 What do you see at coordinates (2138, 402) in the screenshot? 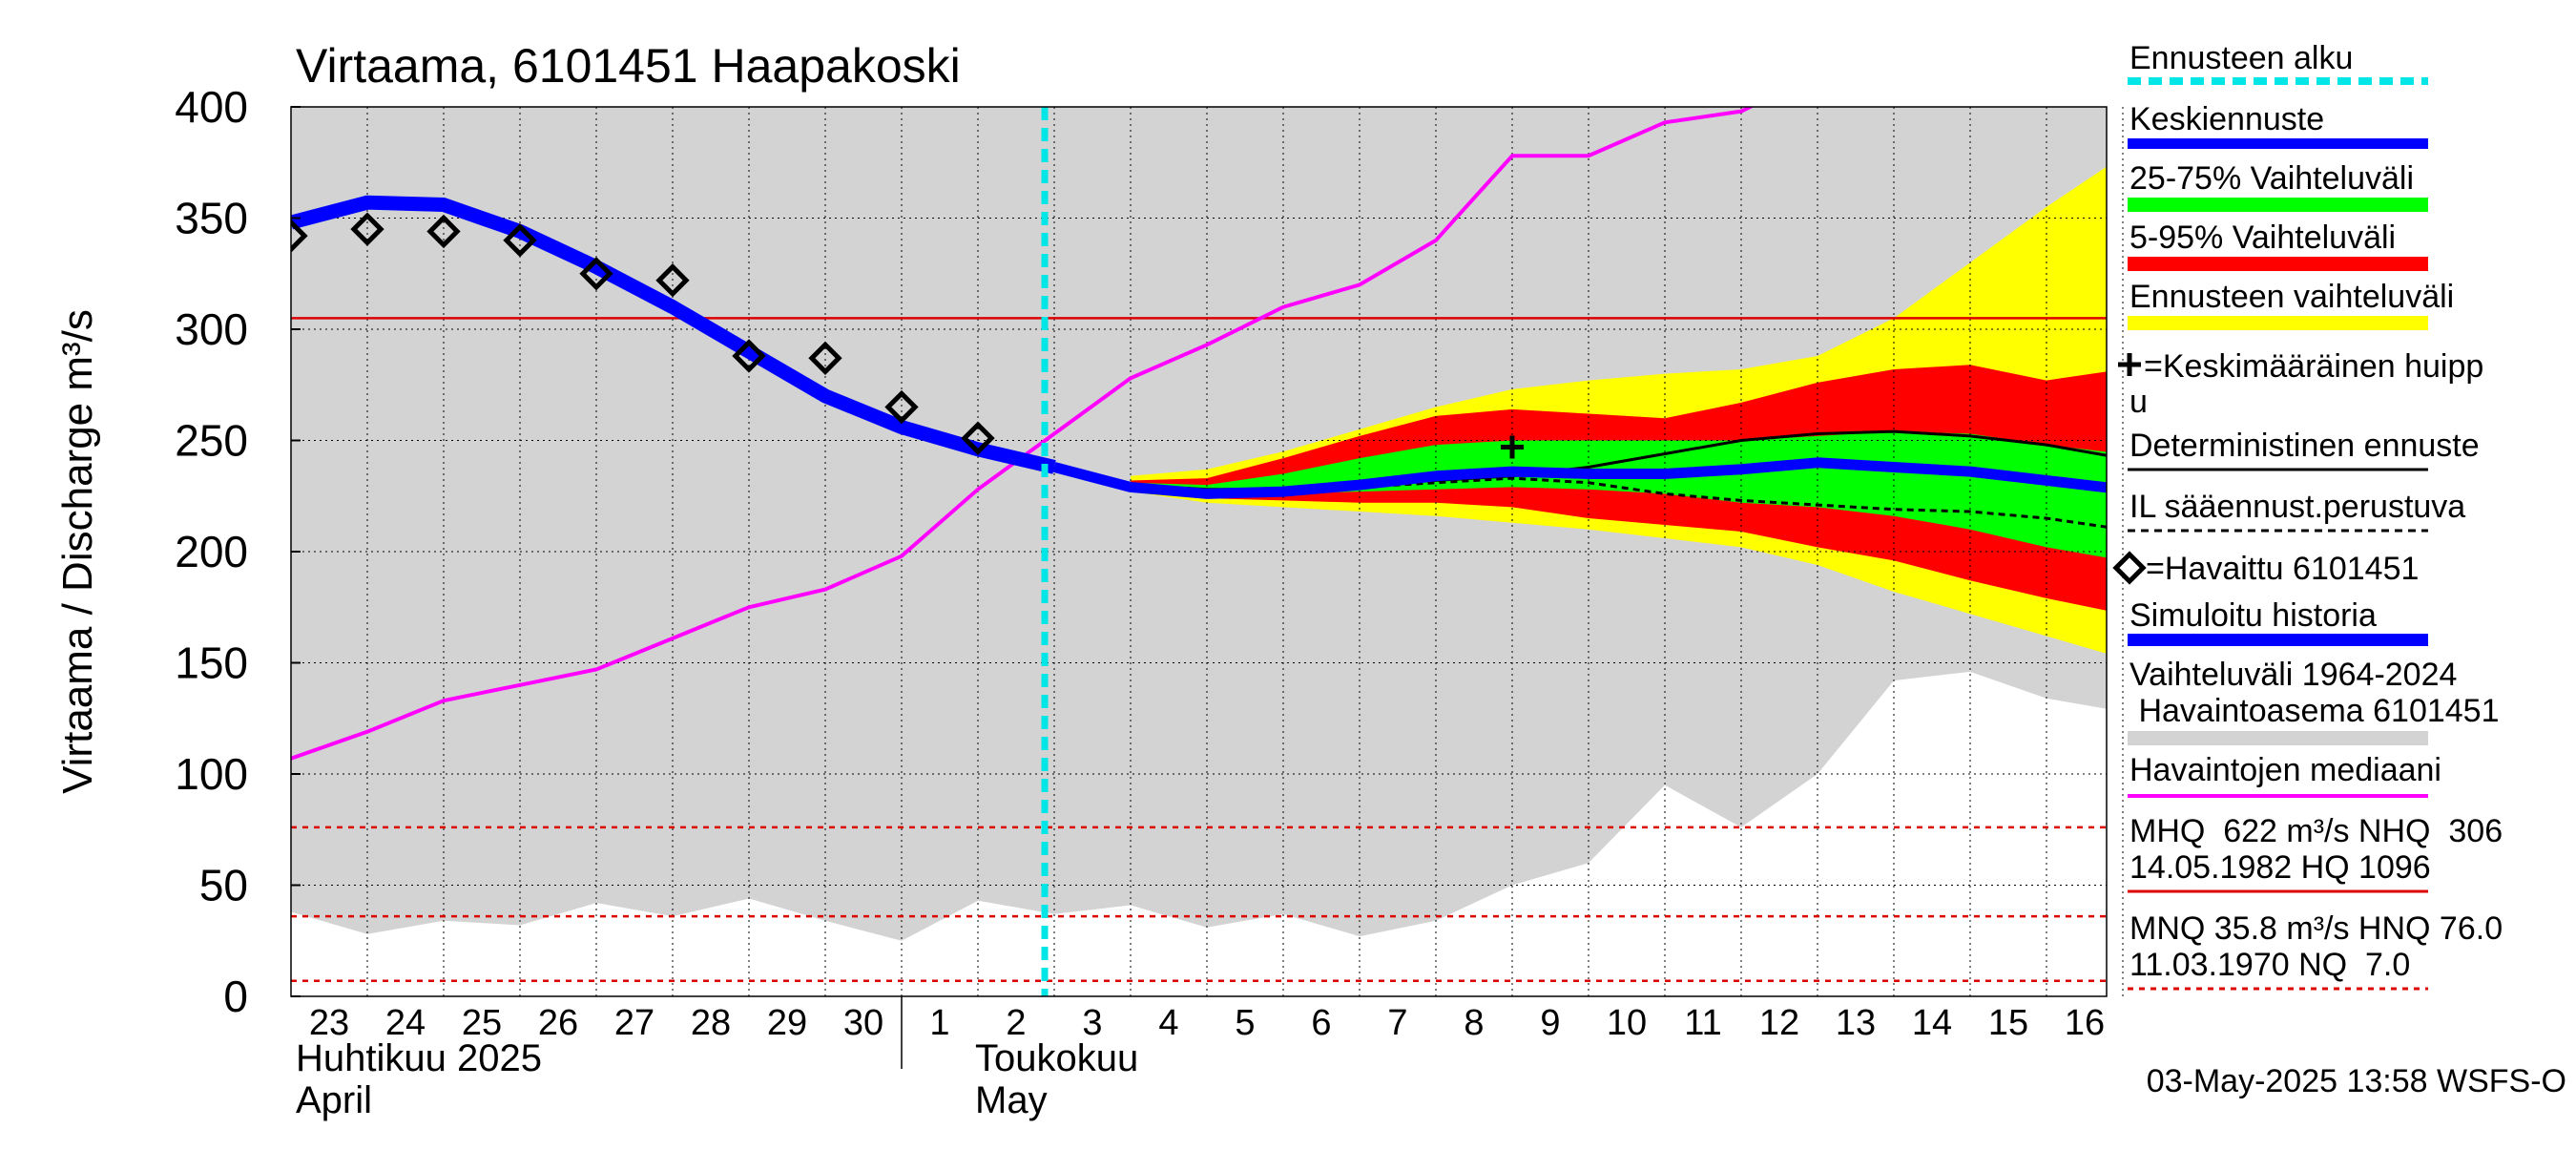
I see `legend-label-peak-wrap: u` at bounding box center [2138, 402].